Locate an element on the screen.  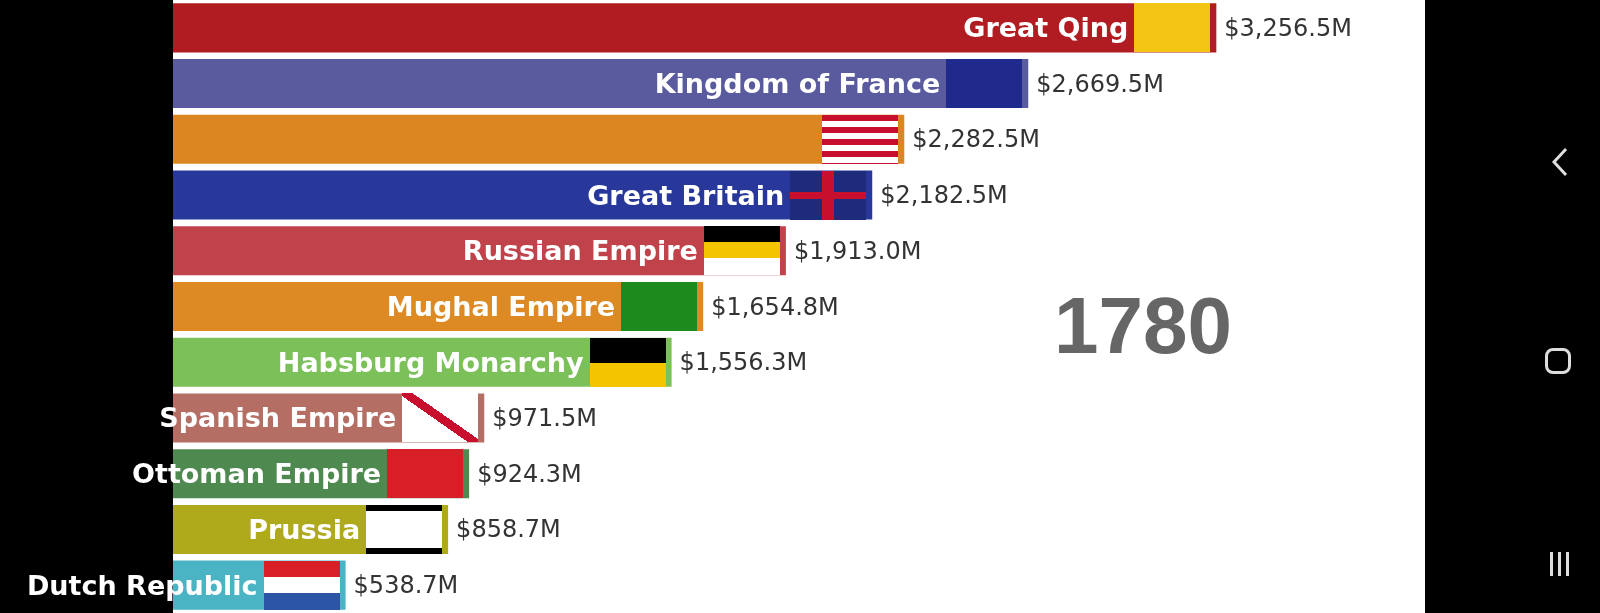
data-label: $1,654.8M is located at coordinates (775, 306).